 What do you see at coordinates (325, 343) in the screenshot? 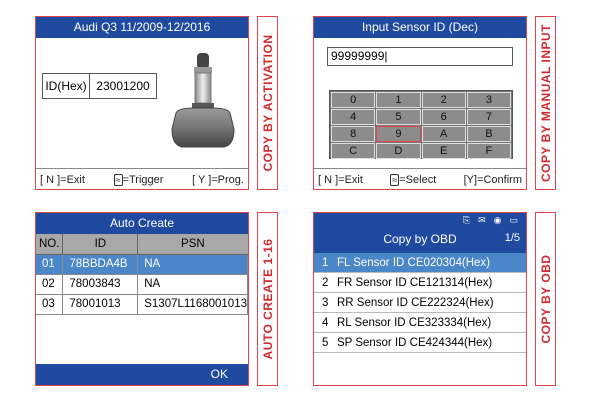
I see `item-number: 5` at bounding box center [325, 343].